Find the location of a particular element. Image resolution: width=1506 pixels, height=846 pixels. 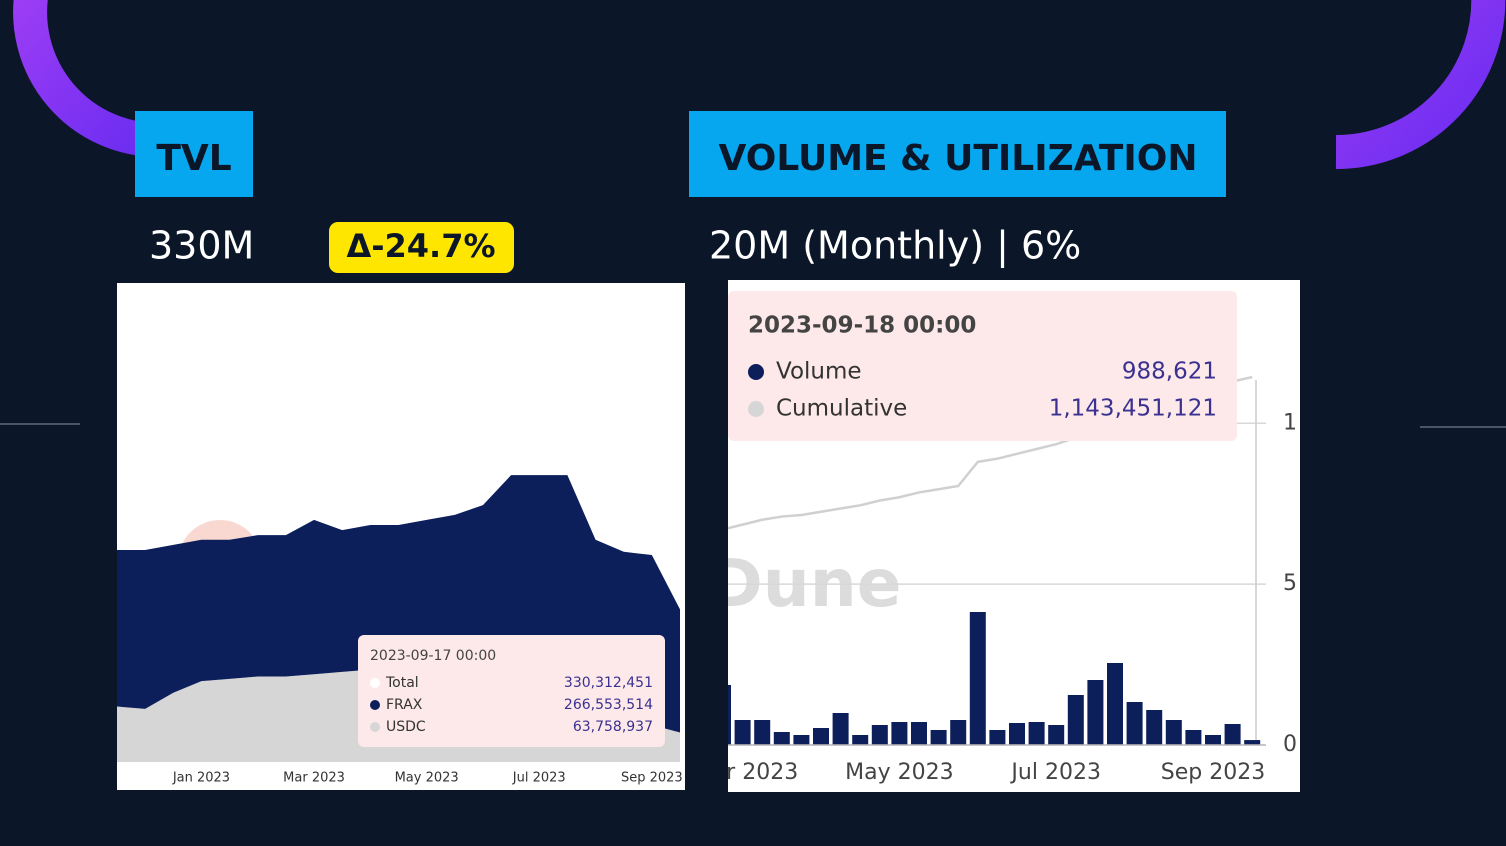

tooltip-value: 266,553,514 is located at coordinates (608, 705).